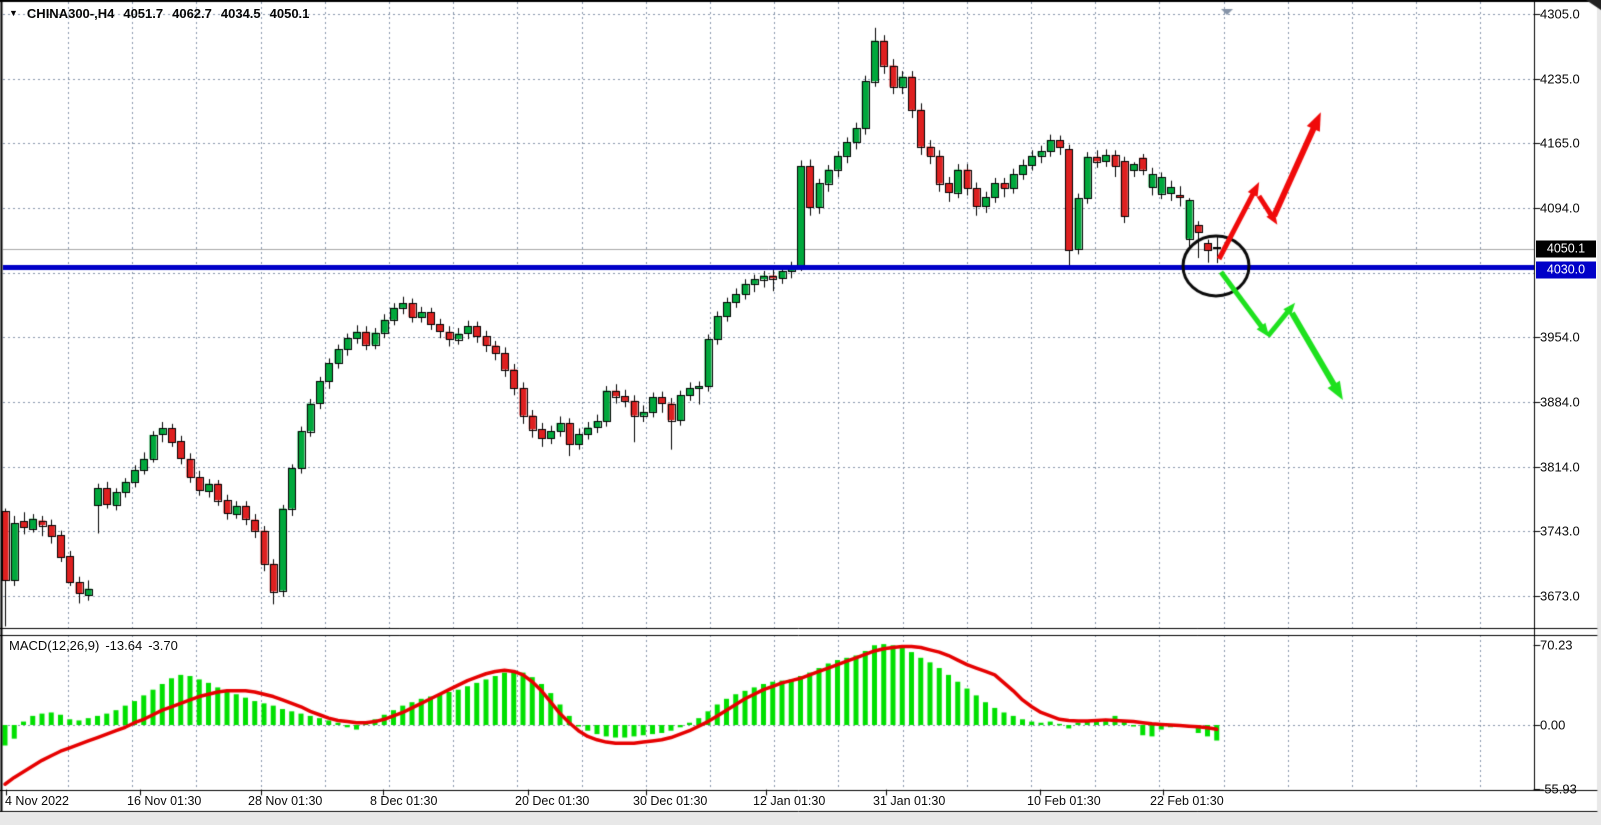 This screenshot has width=1601, height=825. I want to click on time-axis-label: 28 Nov 01:30, so click(285, 801).